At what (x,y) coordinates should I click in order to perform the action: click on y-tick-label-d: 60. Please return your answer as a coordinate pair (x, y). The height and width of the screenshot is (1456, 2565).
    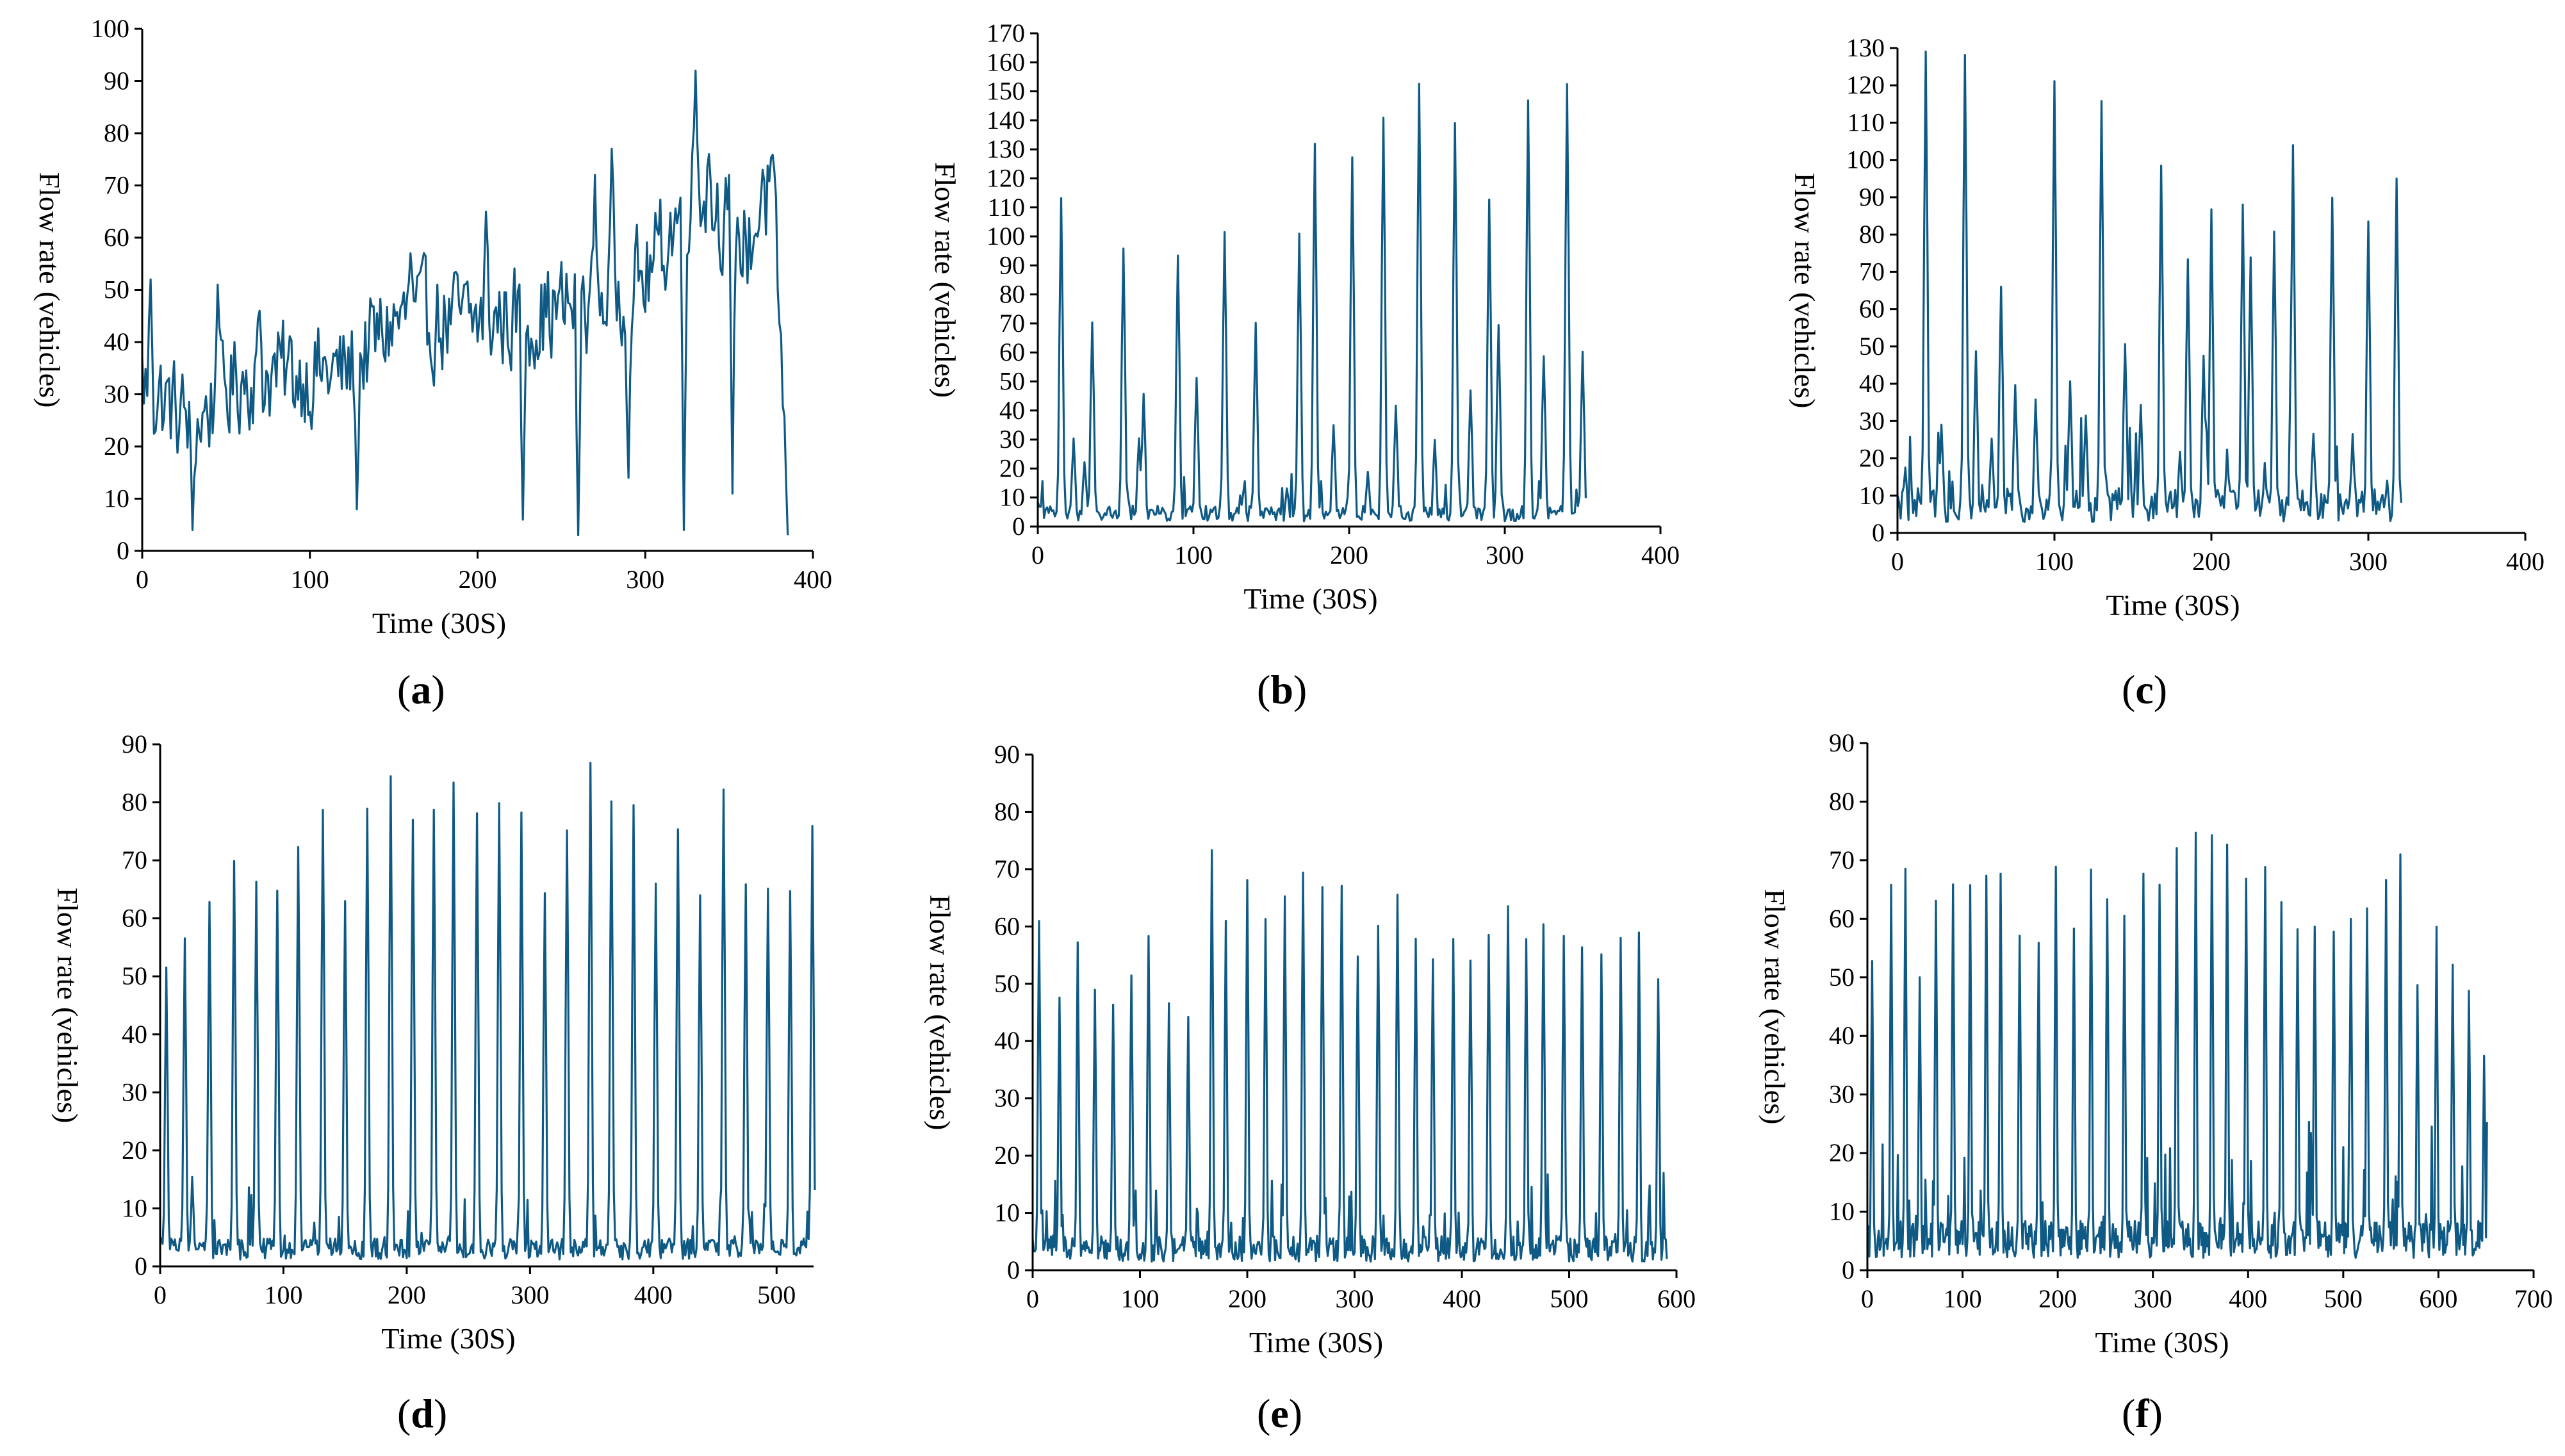
    Looking at the image, I should click on (134, 918).